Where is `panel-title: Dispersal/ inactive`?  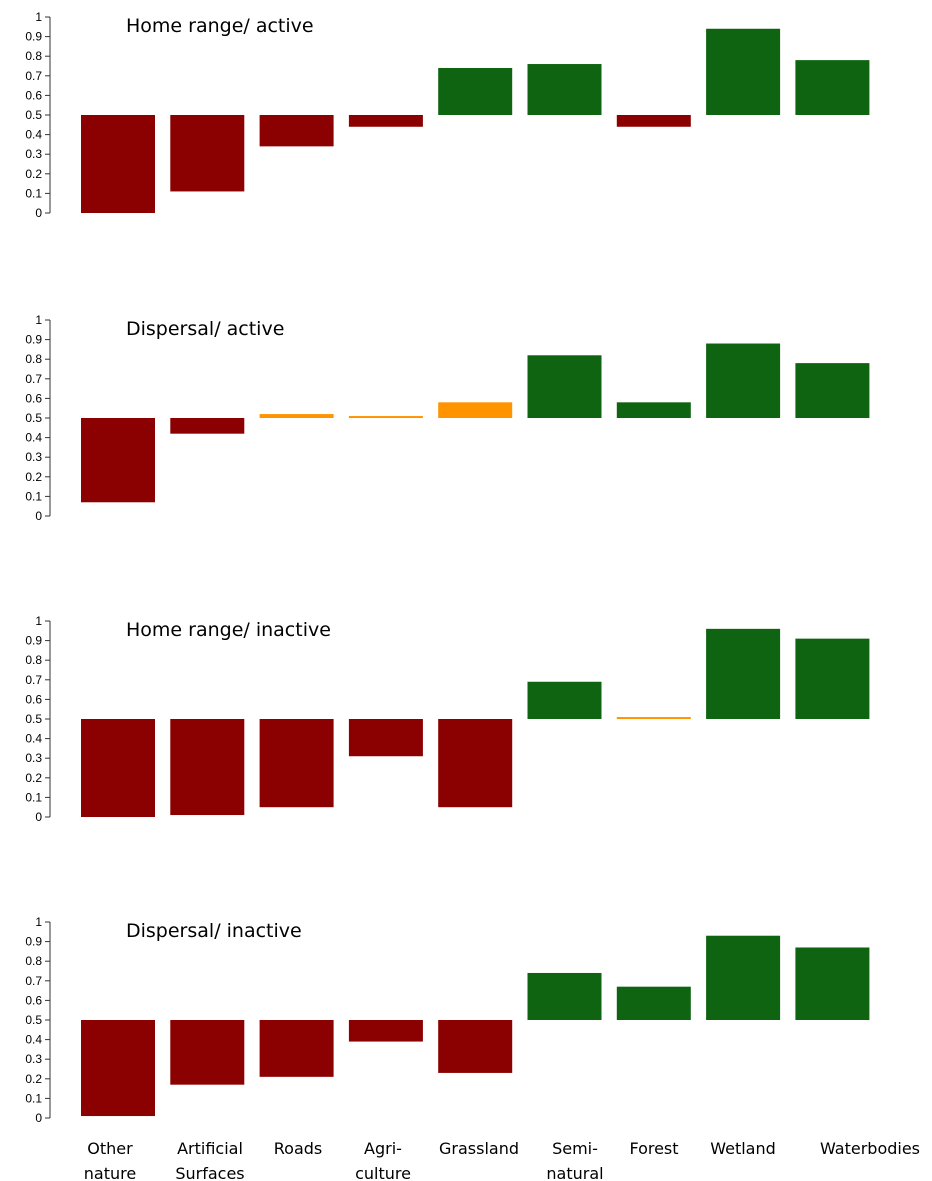
panel-title: Dispersal/ inactive is located at coordinates (214, 931).